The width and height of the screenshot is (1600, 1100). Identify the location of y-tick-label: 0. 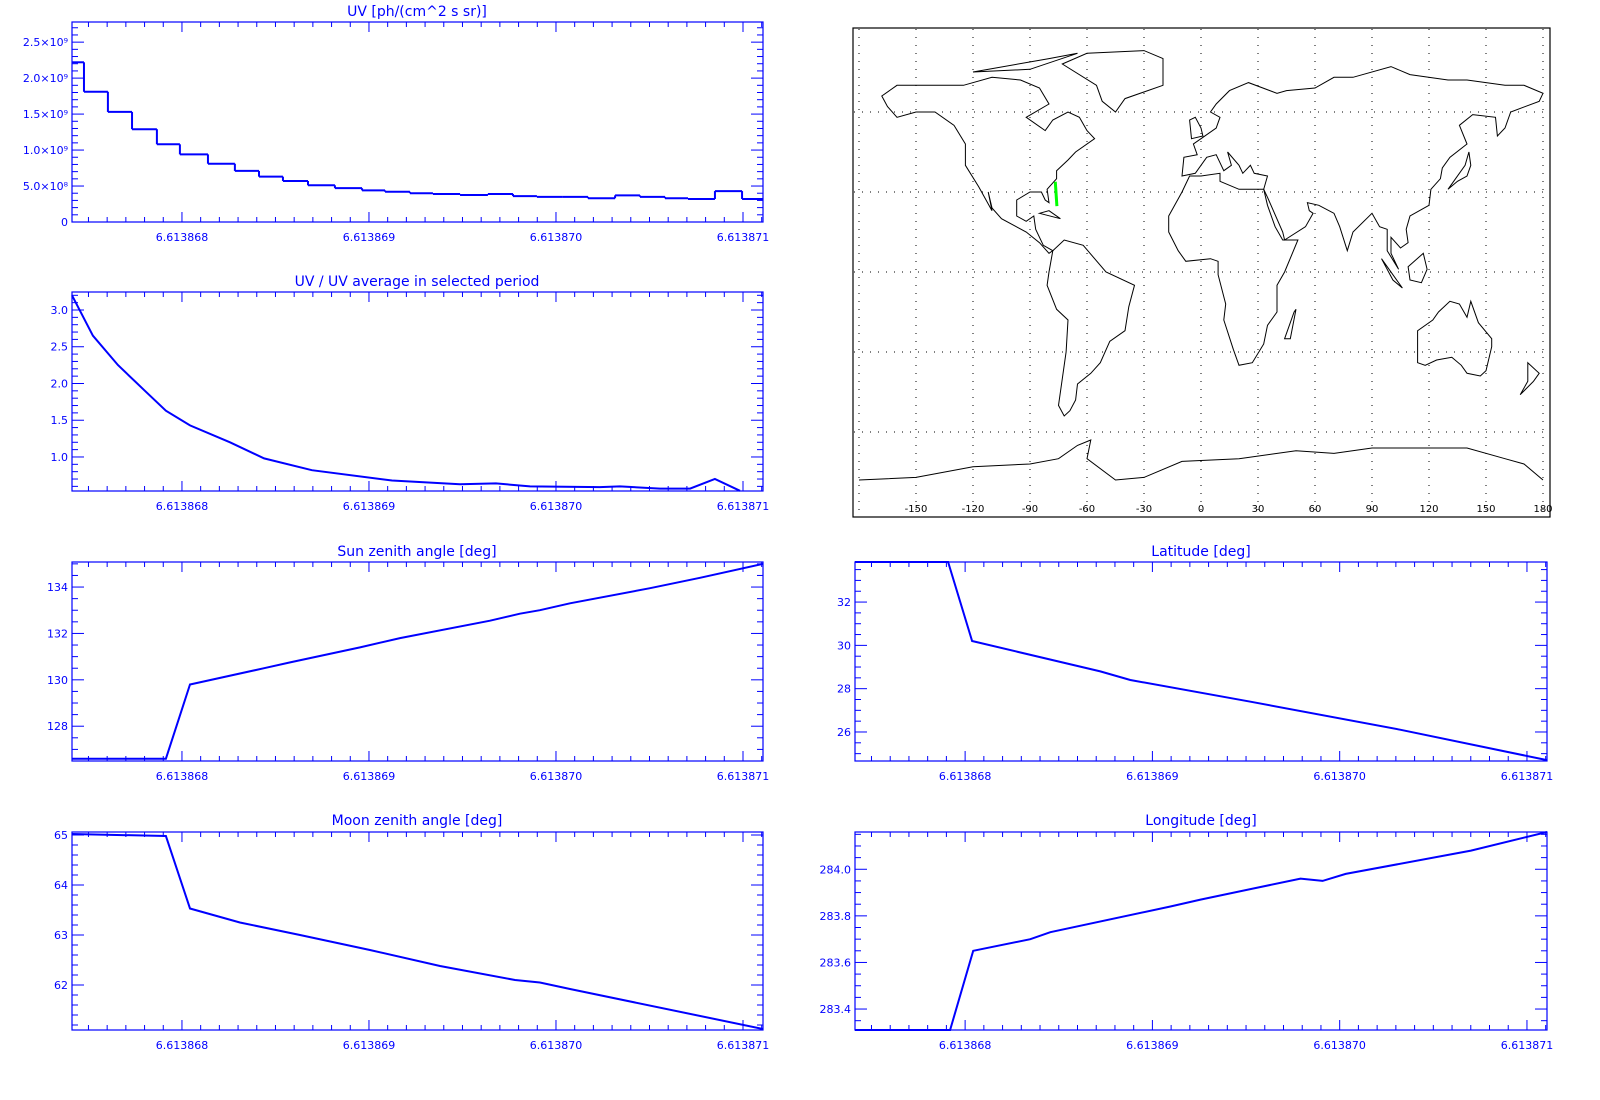
(64, 222).